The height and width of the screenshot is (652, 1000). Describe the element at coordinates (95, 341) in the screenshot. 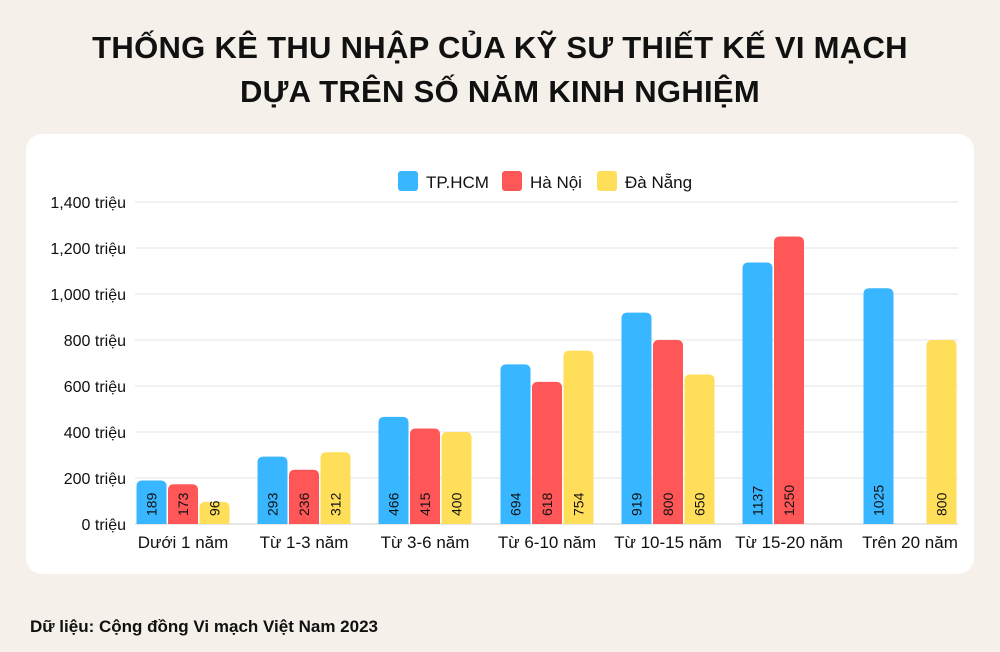

I see `y-tick-label: 800 triệu` at that location.